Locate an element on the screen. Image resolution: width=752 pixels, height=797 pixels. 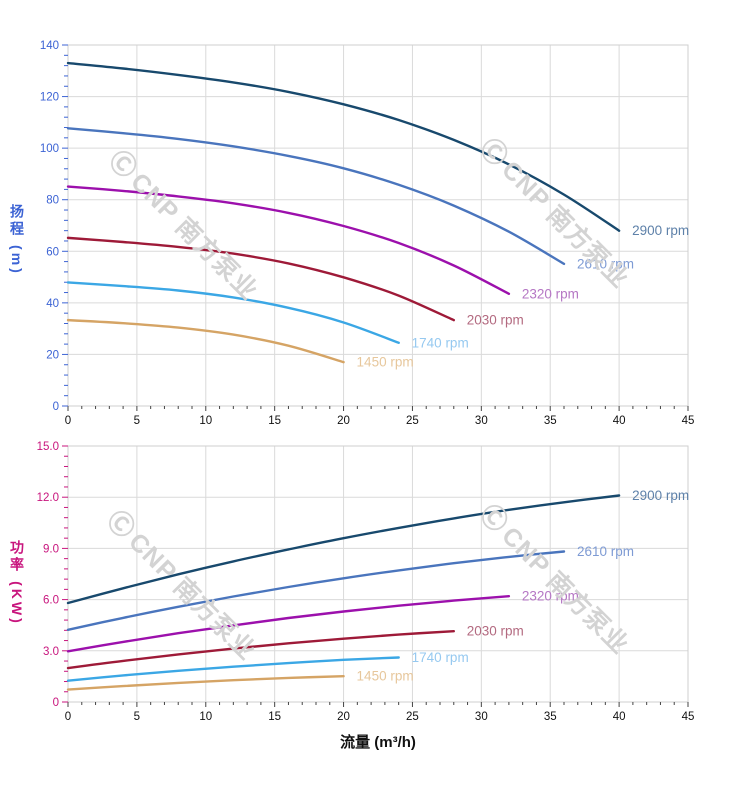
y-tick-label: 9.0 is located at coordinates (51, 549).